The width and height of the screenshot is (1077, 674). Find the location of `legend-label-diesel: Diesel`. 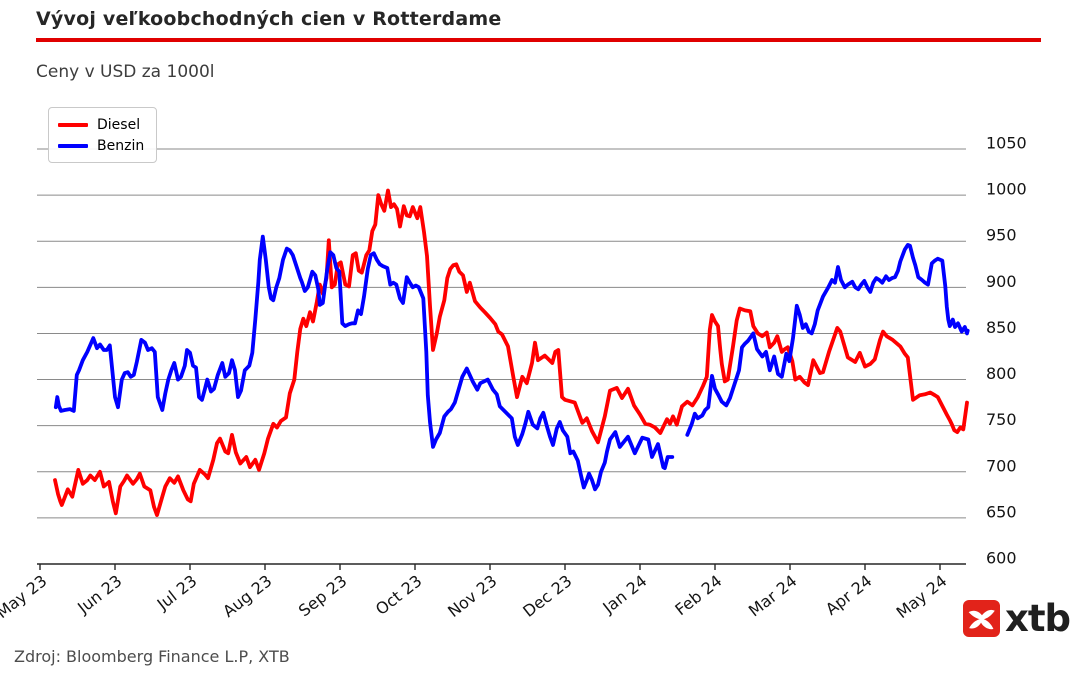

legend-label-diesel: Diesel is located at coordinates (119, 124).